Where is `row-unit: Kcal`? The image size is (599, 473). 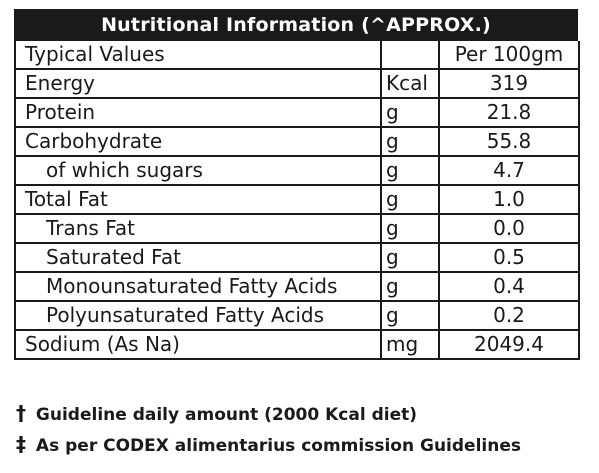 row-unit: Kcal is located at coordinates (410, 83).